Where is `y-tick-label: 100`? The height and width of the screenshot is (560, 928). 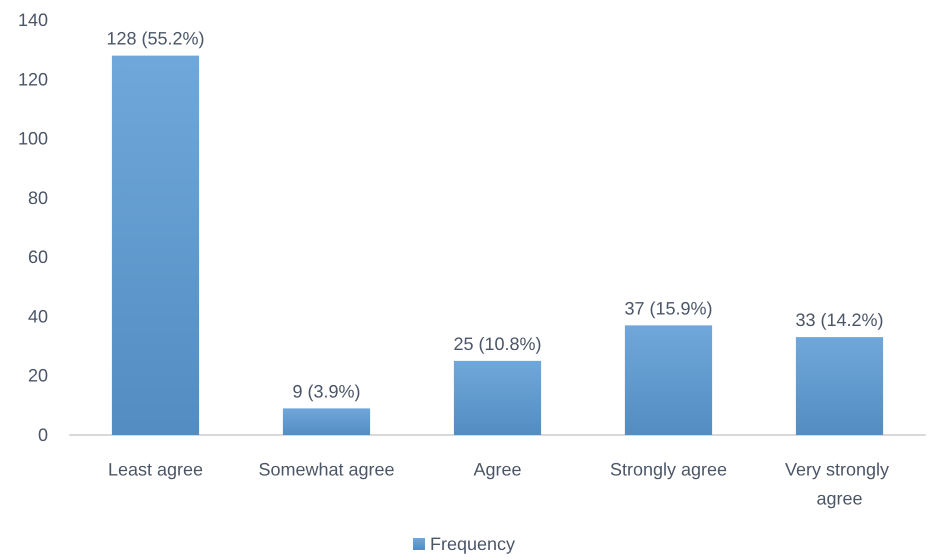
y-tick-label: 100 is located at coordinates (33, 138).